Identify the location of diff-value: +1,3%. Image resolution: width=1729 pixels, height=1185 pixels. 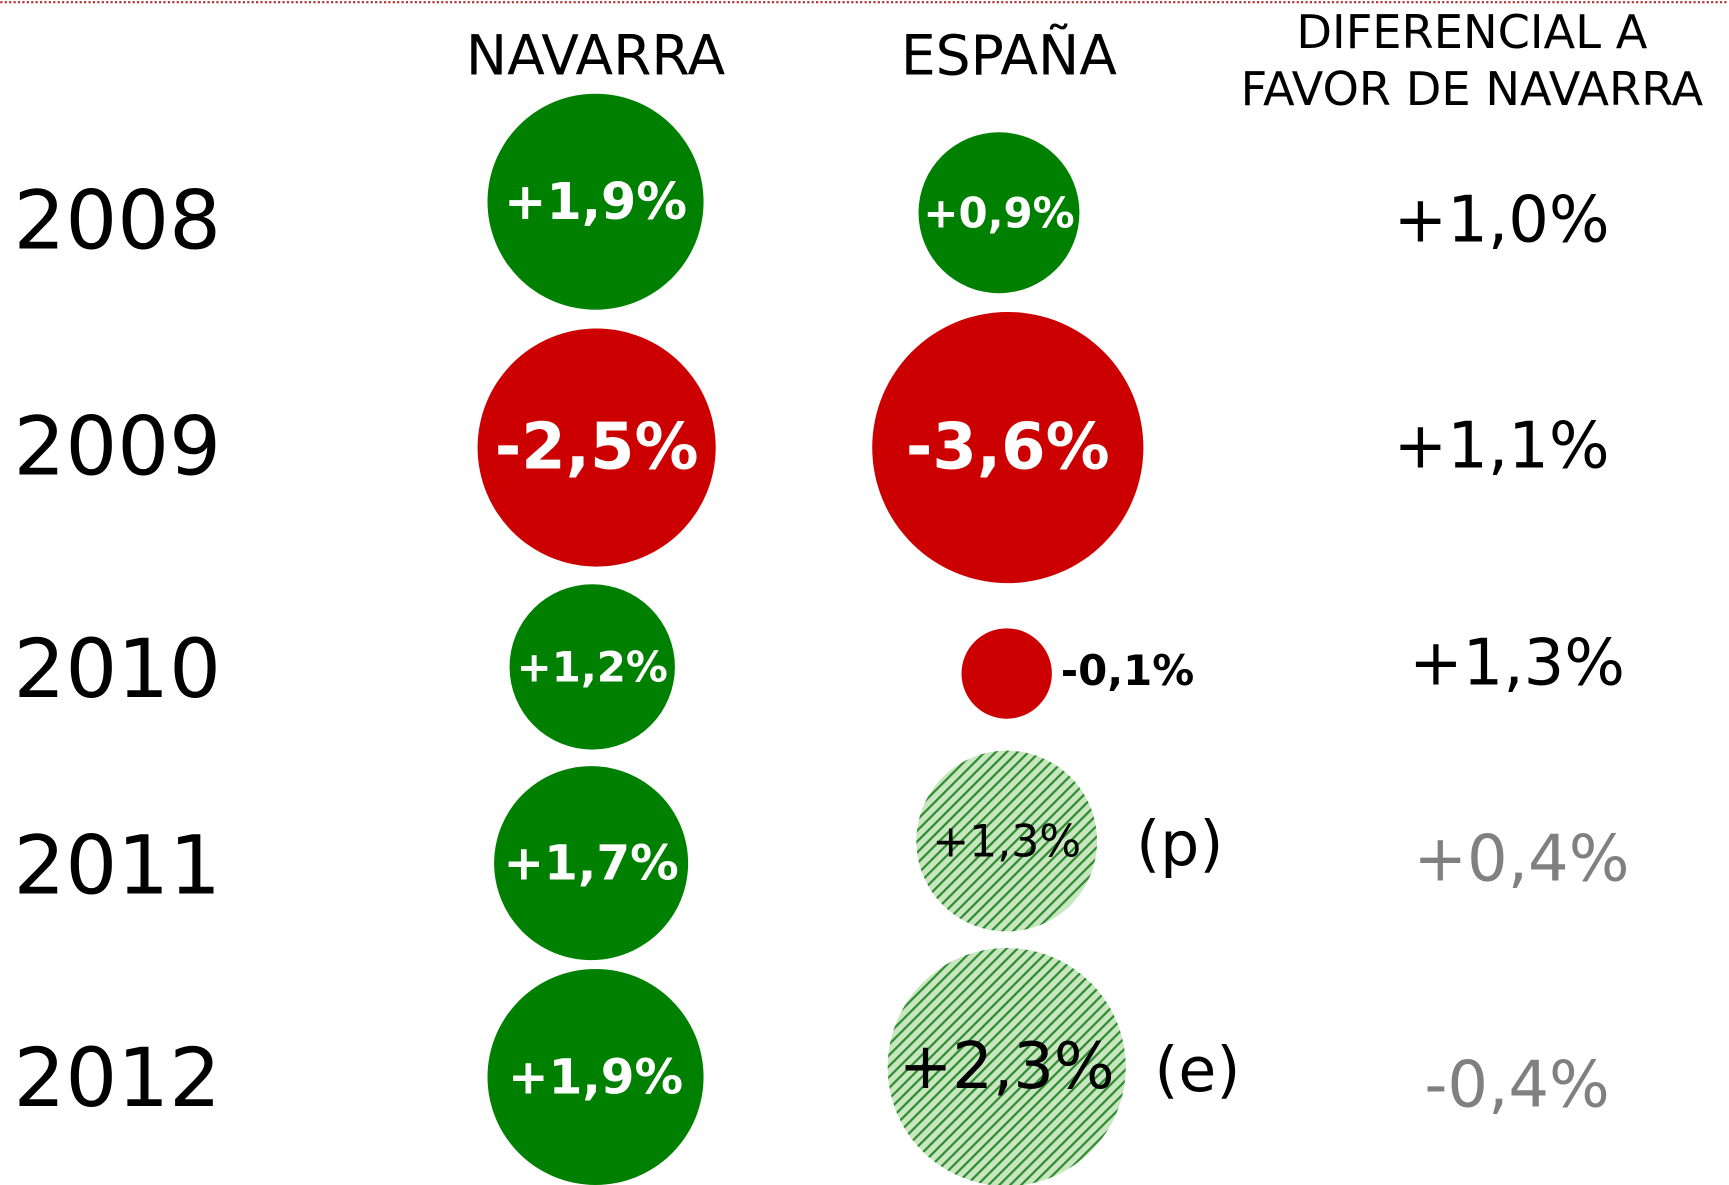
(1517, 663).